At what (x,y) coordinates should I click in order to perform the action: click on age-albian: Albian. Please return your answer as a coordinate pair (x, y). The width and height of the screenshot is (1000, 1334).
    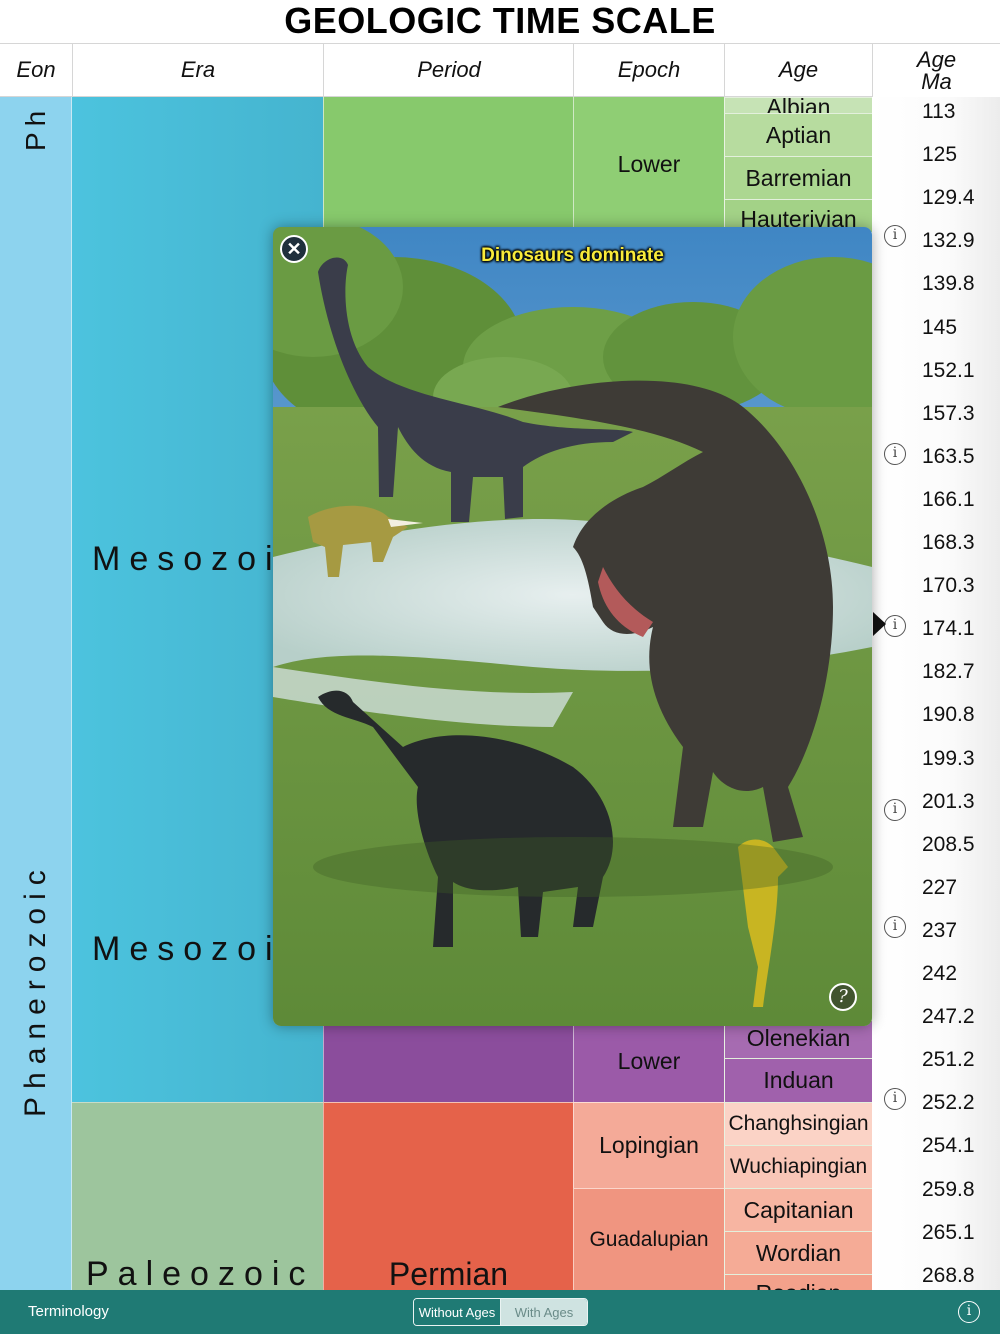
    Looking at the image, I should click on (798, 105).